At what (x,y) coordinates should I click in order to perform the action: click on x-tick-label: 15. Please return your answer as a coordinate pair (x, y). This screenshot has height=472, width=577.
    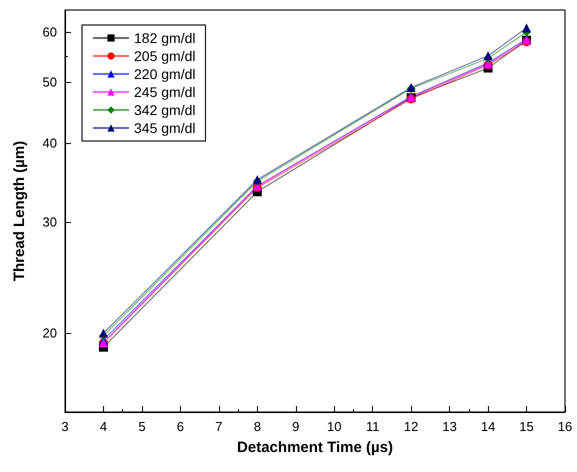
    Looking at the image, I should click on (526, 426).